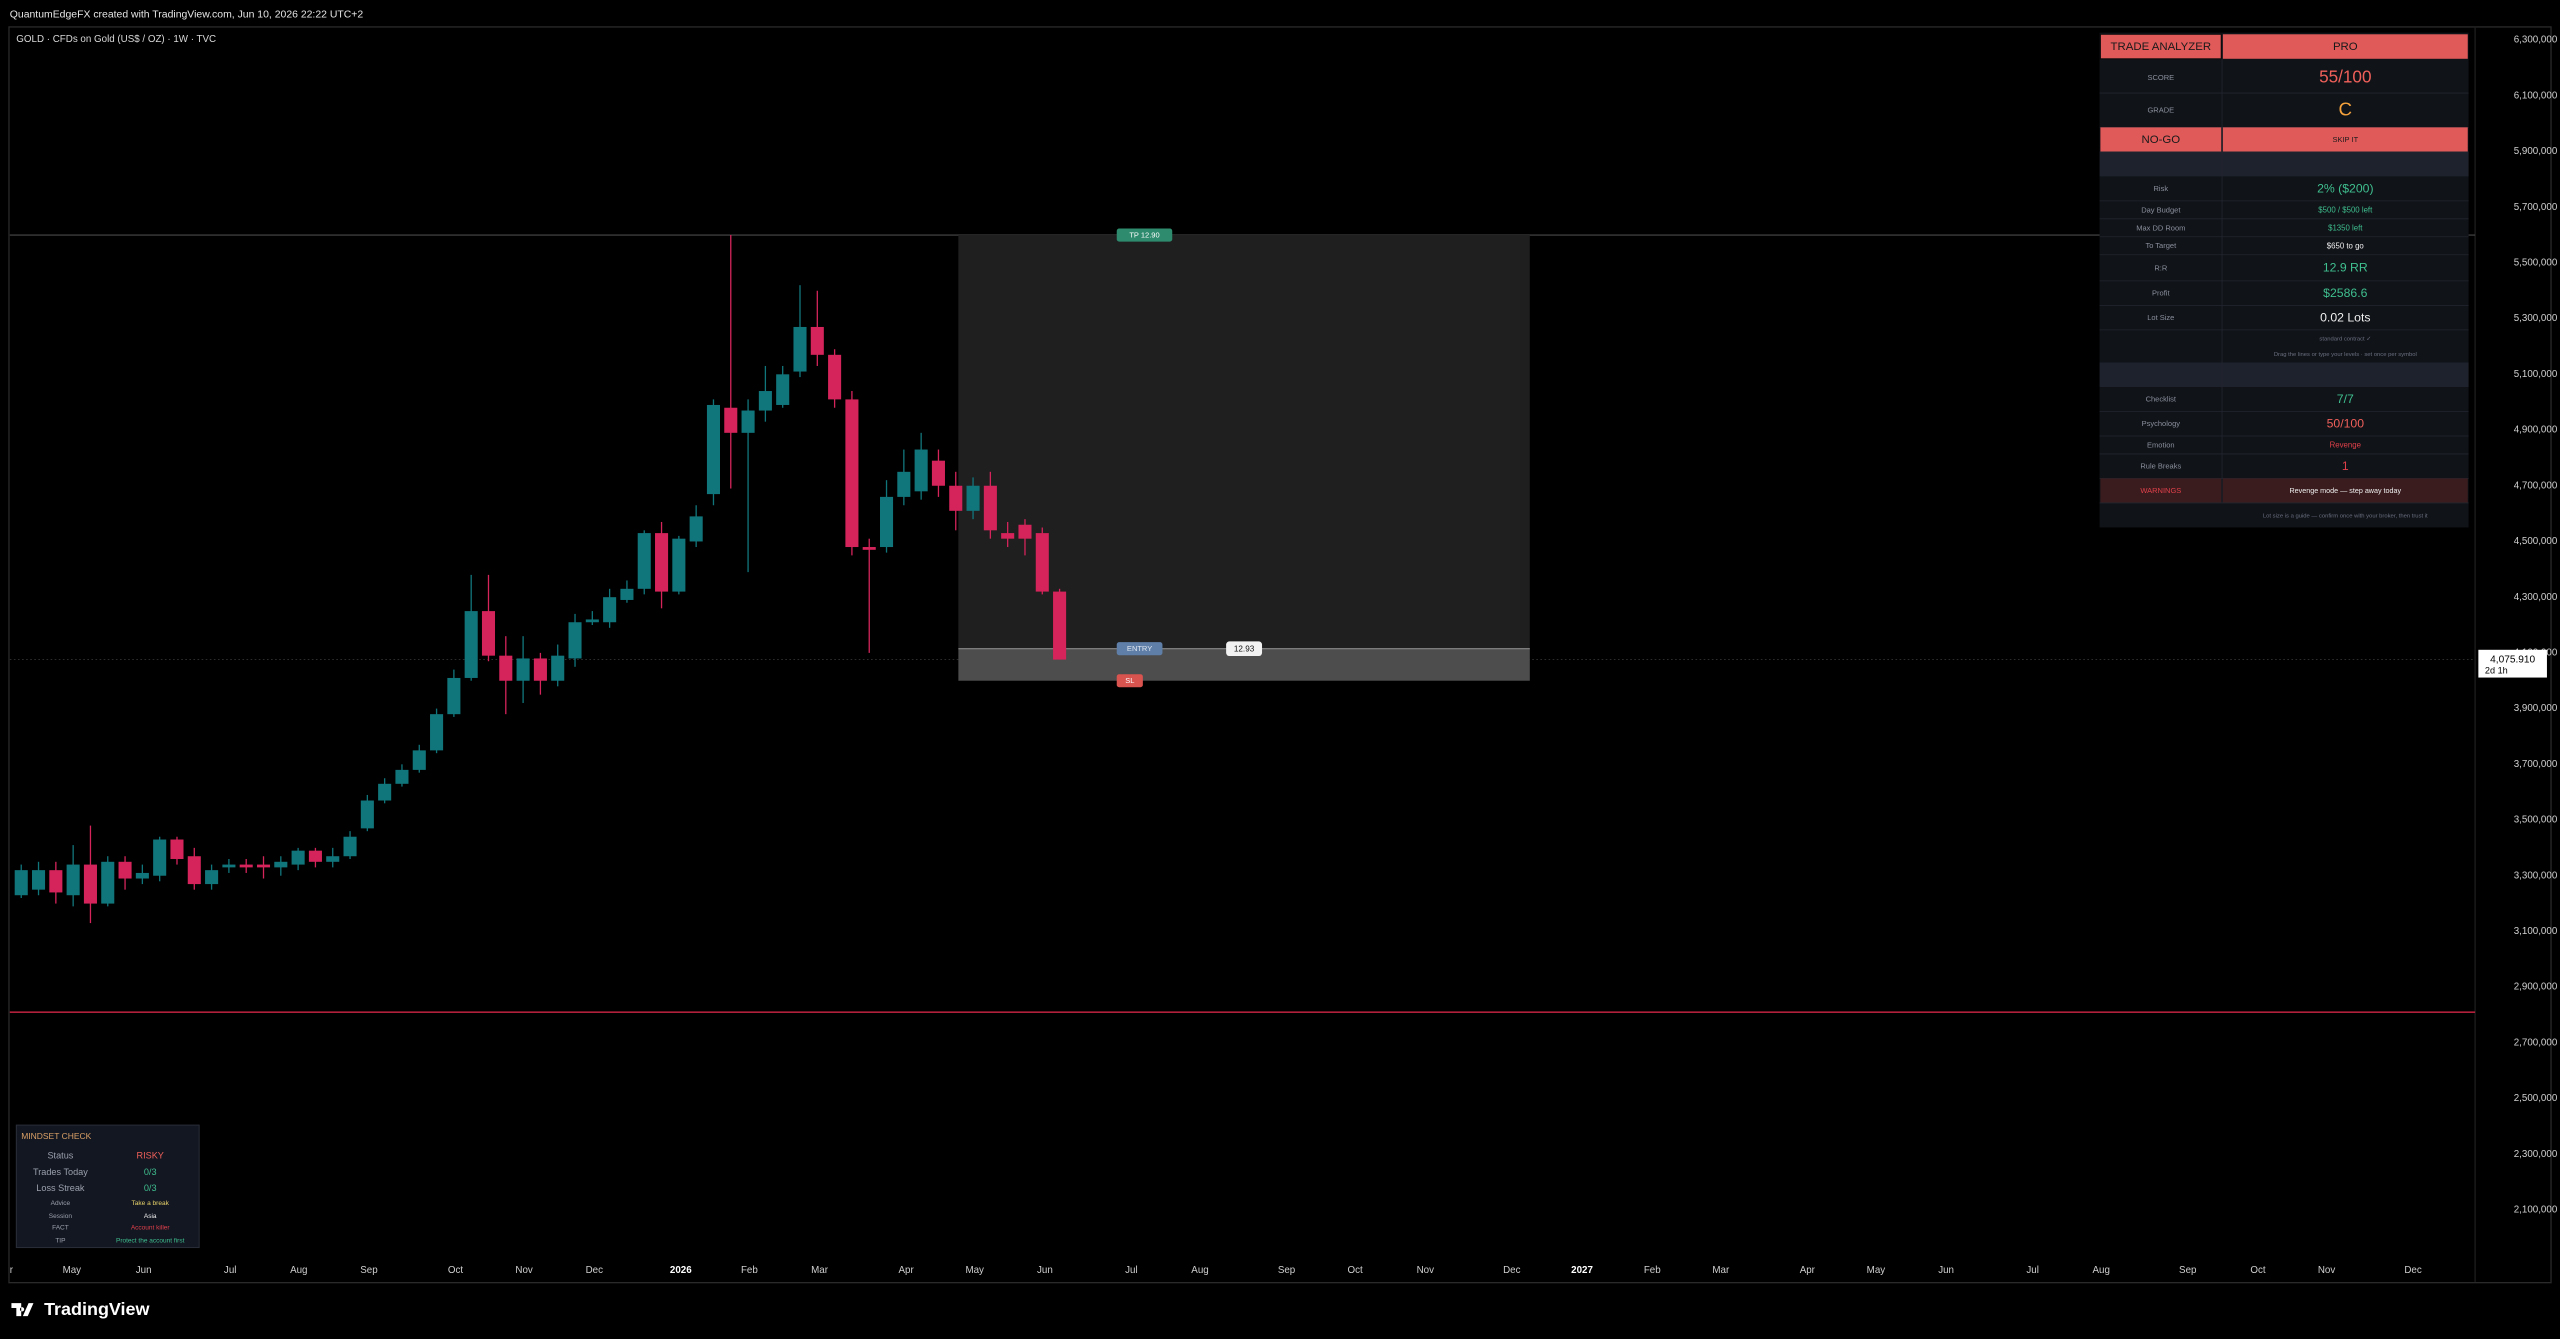 The image size is (2560, 1339). What do you see at coordinates (107, 1186) in the screenshot?
I see `mindset-bg` at bounding box center [107, 1186].